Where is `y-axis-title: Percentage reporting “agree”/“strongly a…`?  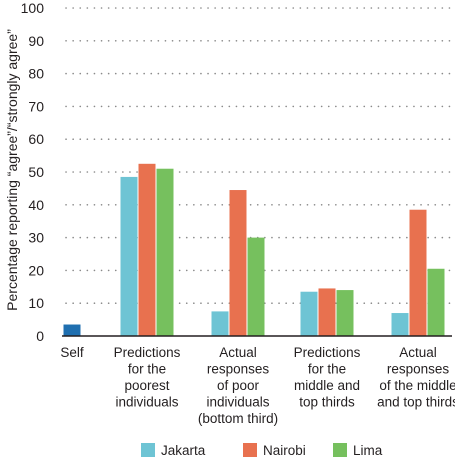
y-axis-title: Percentage reporting “agree”/“strongly a… is located at coordinates (12, 170).